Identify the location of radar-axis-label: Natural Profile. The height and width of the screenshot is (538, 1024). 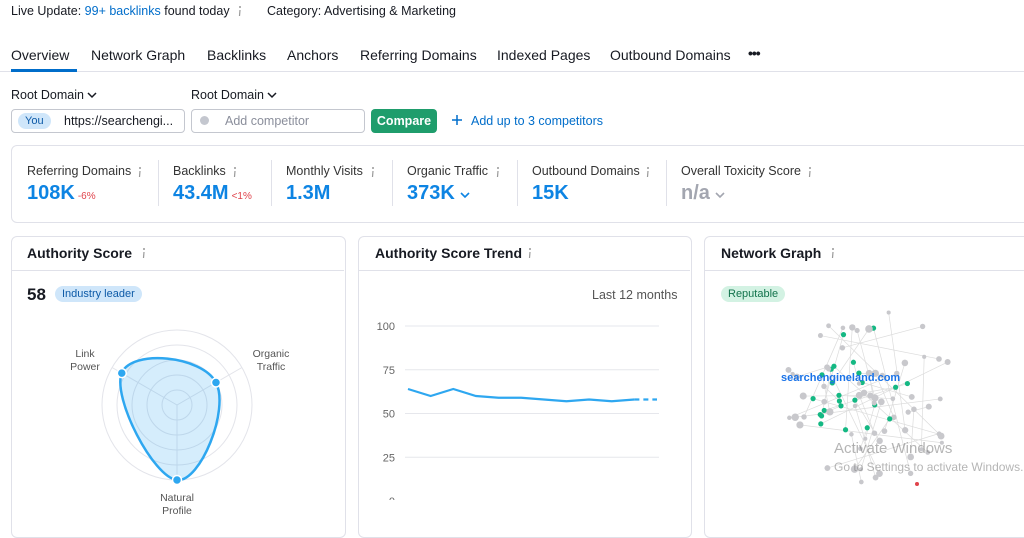
(177, 505).